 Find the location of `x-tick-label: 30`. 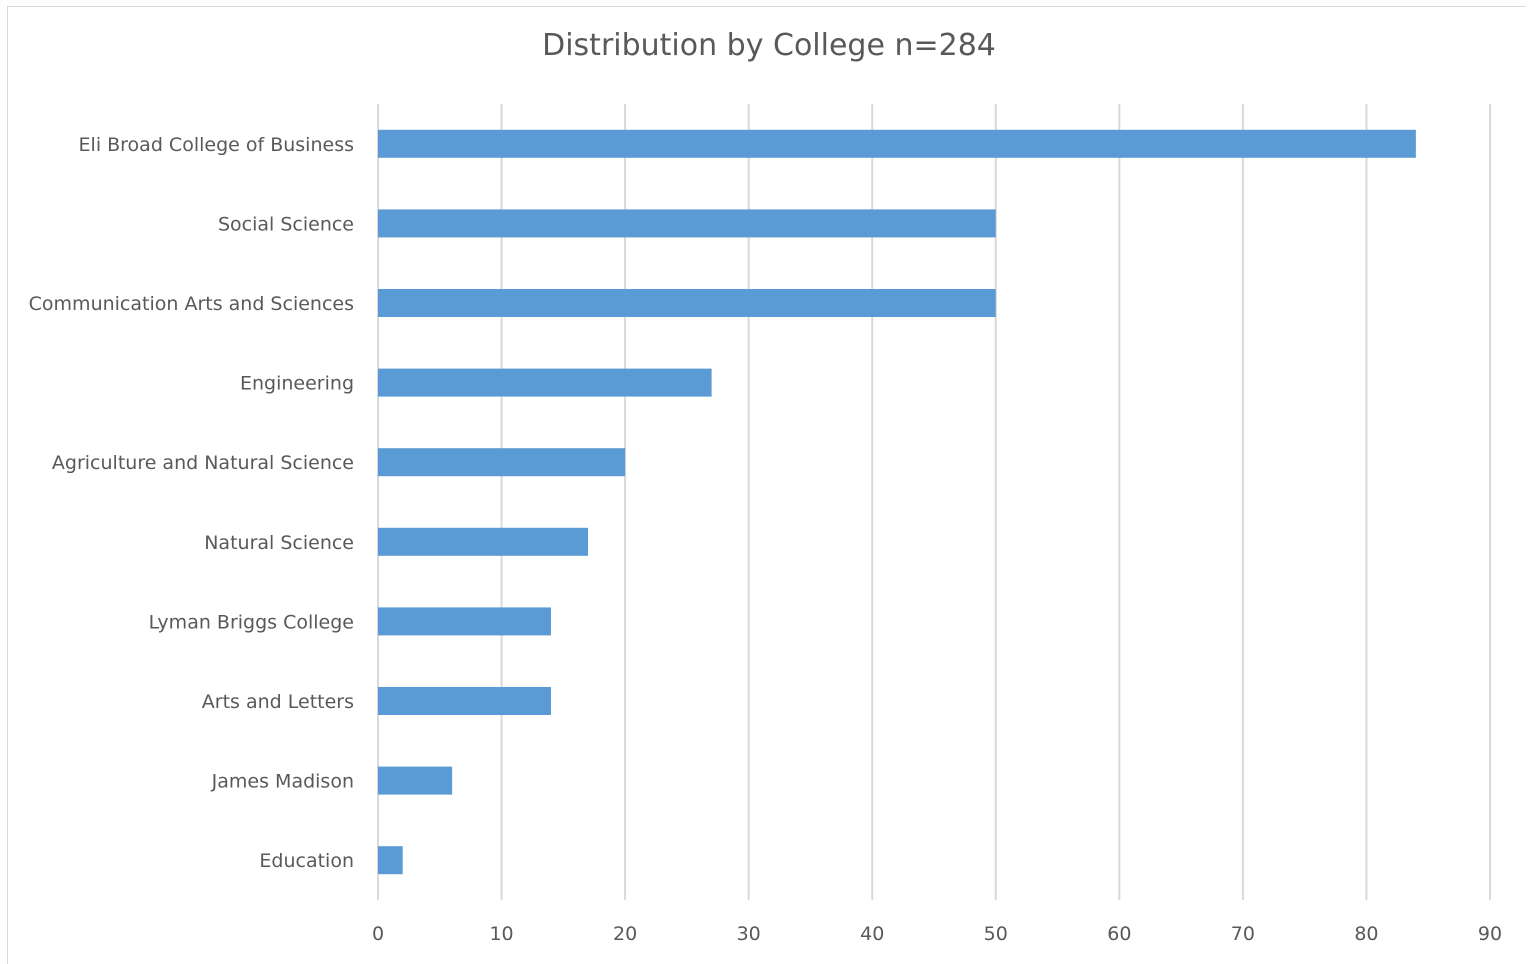

x-tick-label: 30 is located at coordinates (749, 934).